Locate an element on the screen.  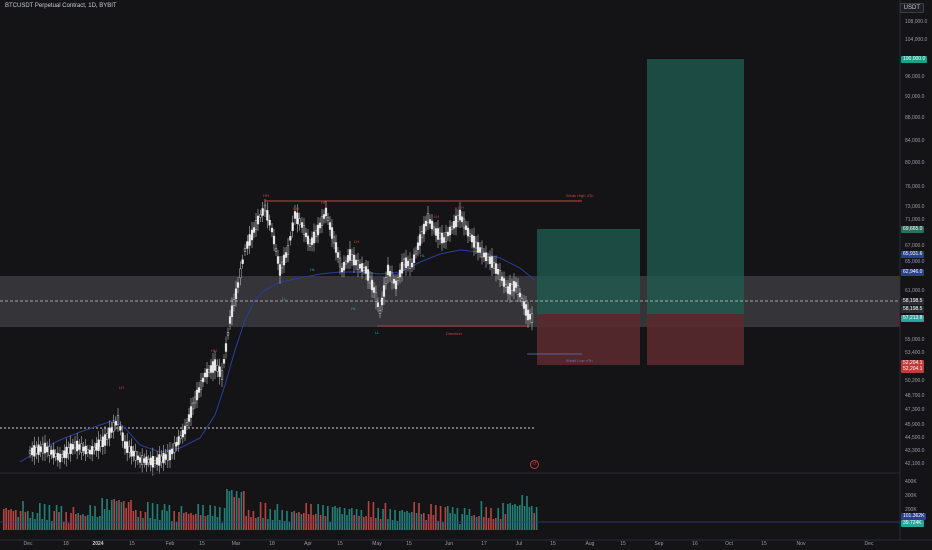
structure-label: Direction is located at coordinates (454, 333).